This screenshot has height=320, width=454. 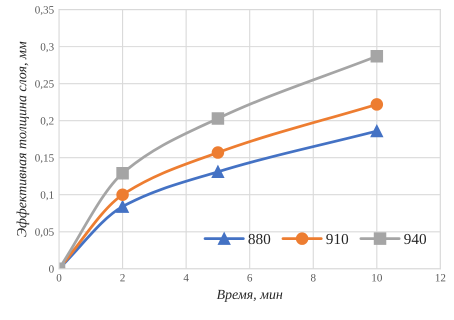 What do you see at coordinates (44, 159) in the screenshot?
I see `y-tick-label: 0,15` at bounding box center [44, 159].